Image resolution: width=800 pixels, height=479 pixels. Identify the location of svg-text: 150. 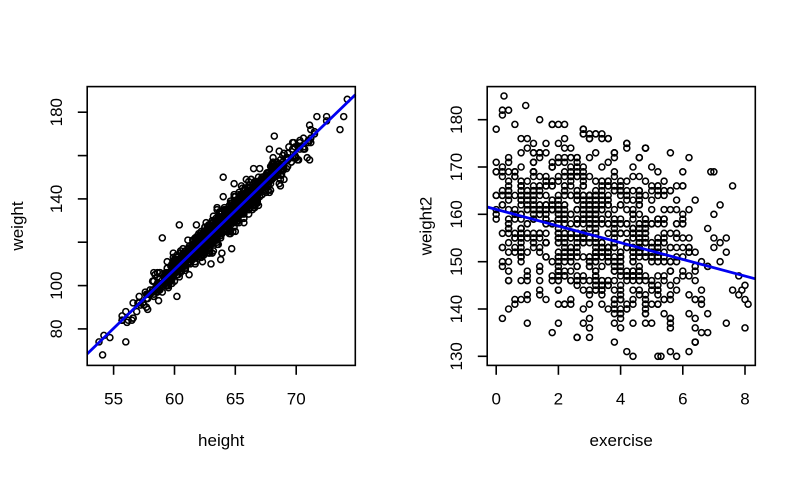
(456, 262).